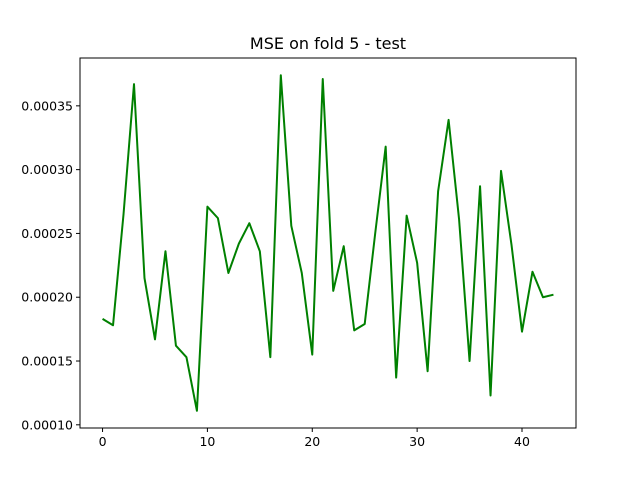  I want to click on x-axis: 0 10 20 30 40, so click(314, 438).